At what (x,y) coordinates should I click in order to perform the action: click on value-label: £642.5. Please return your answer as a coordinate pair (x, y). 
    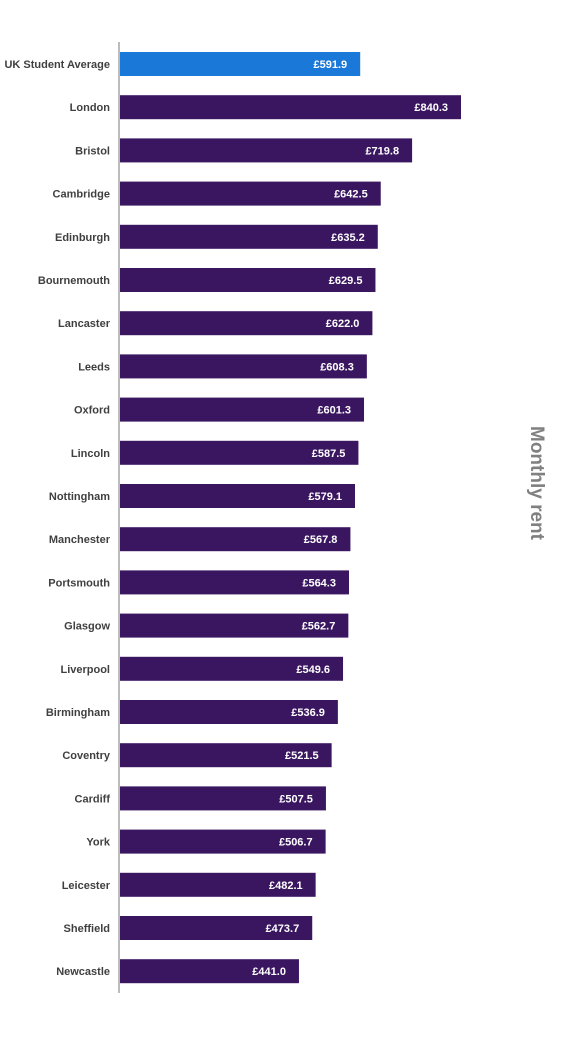
    Looking at the image, I should click on (351, 195).